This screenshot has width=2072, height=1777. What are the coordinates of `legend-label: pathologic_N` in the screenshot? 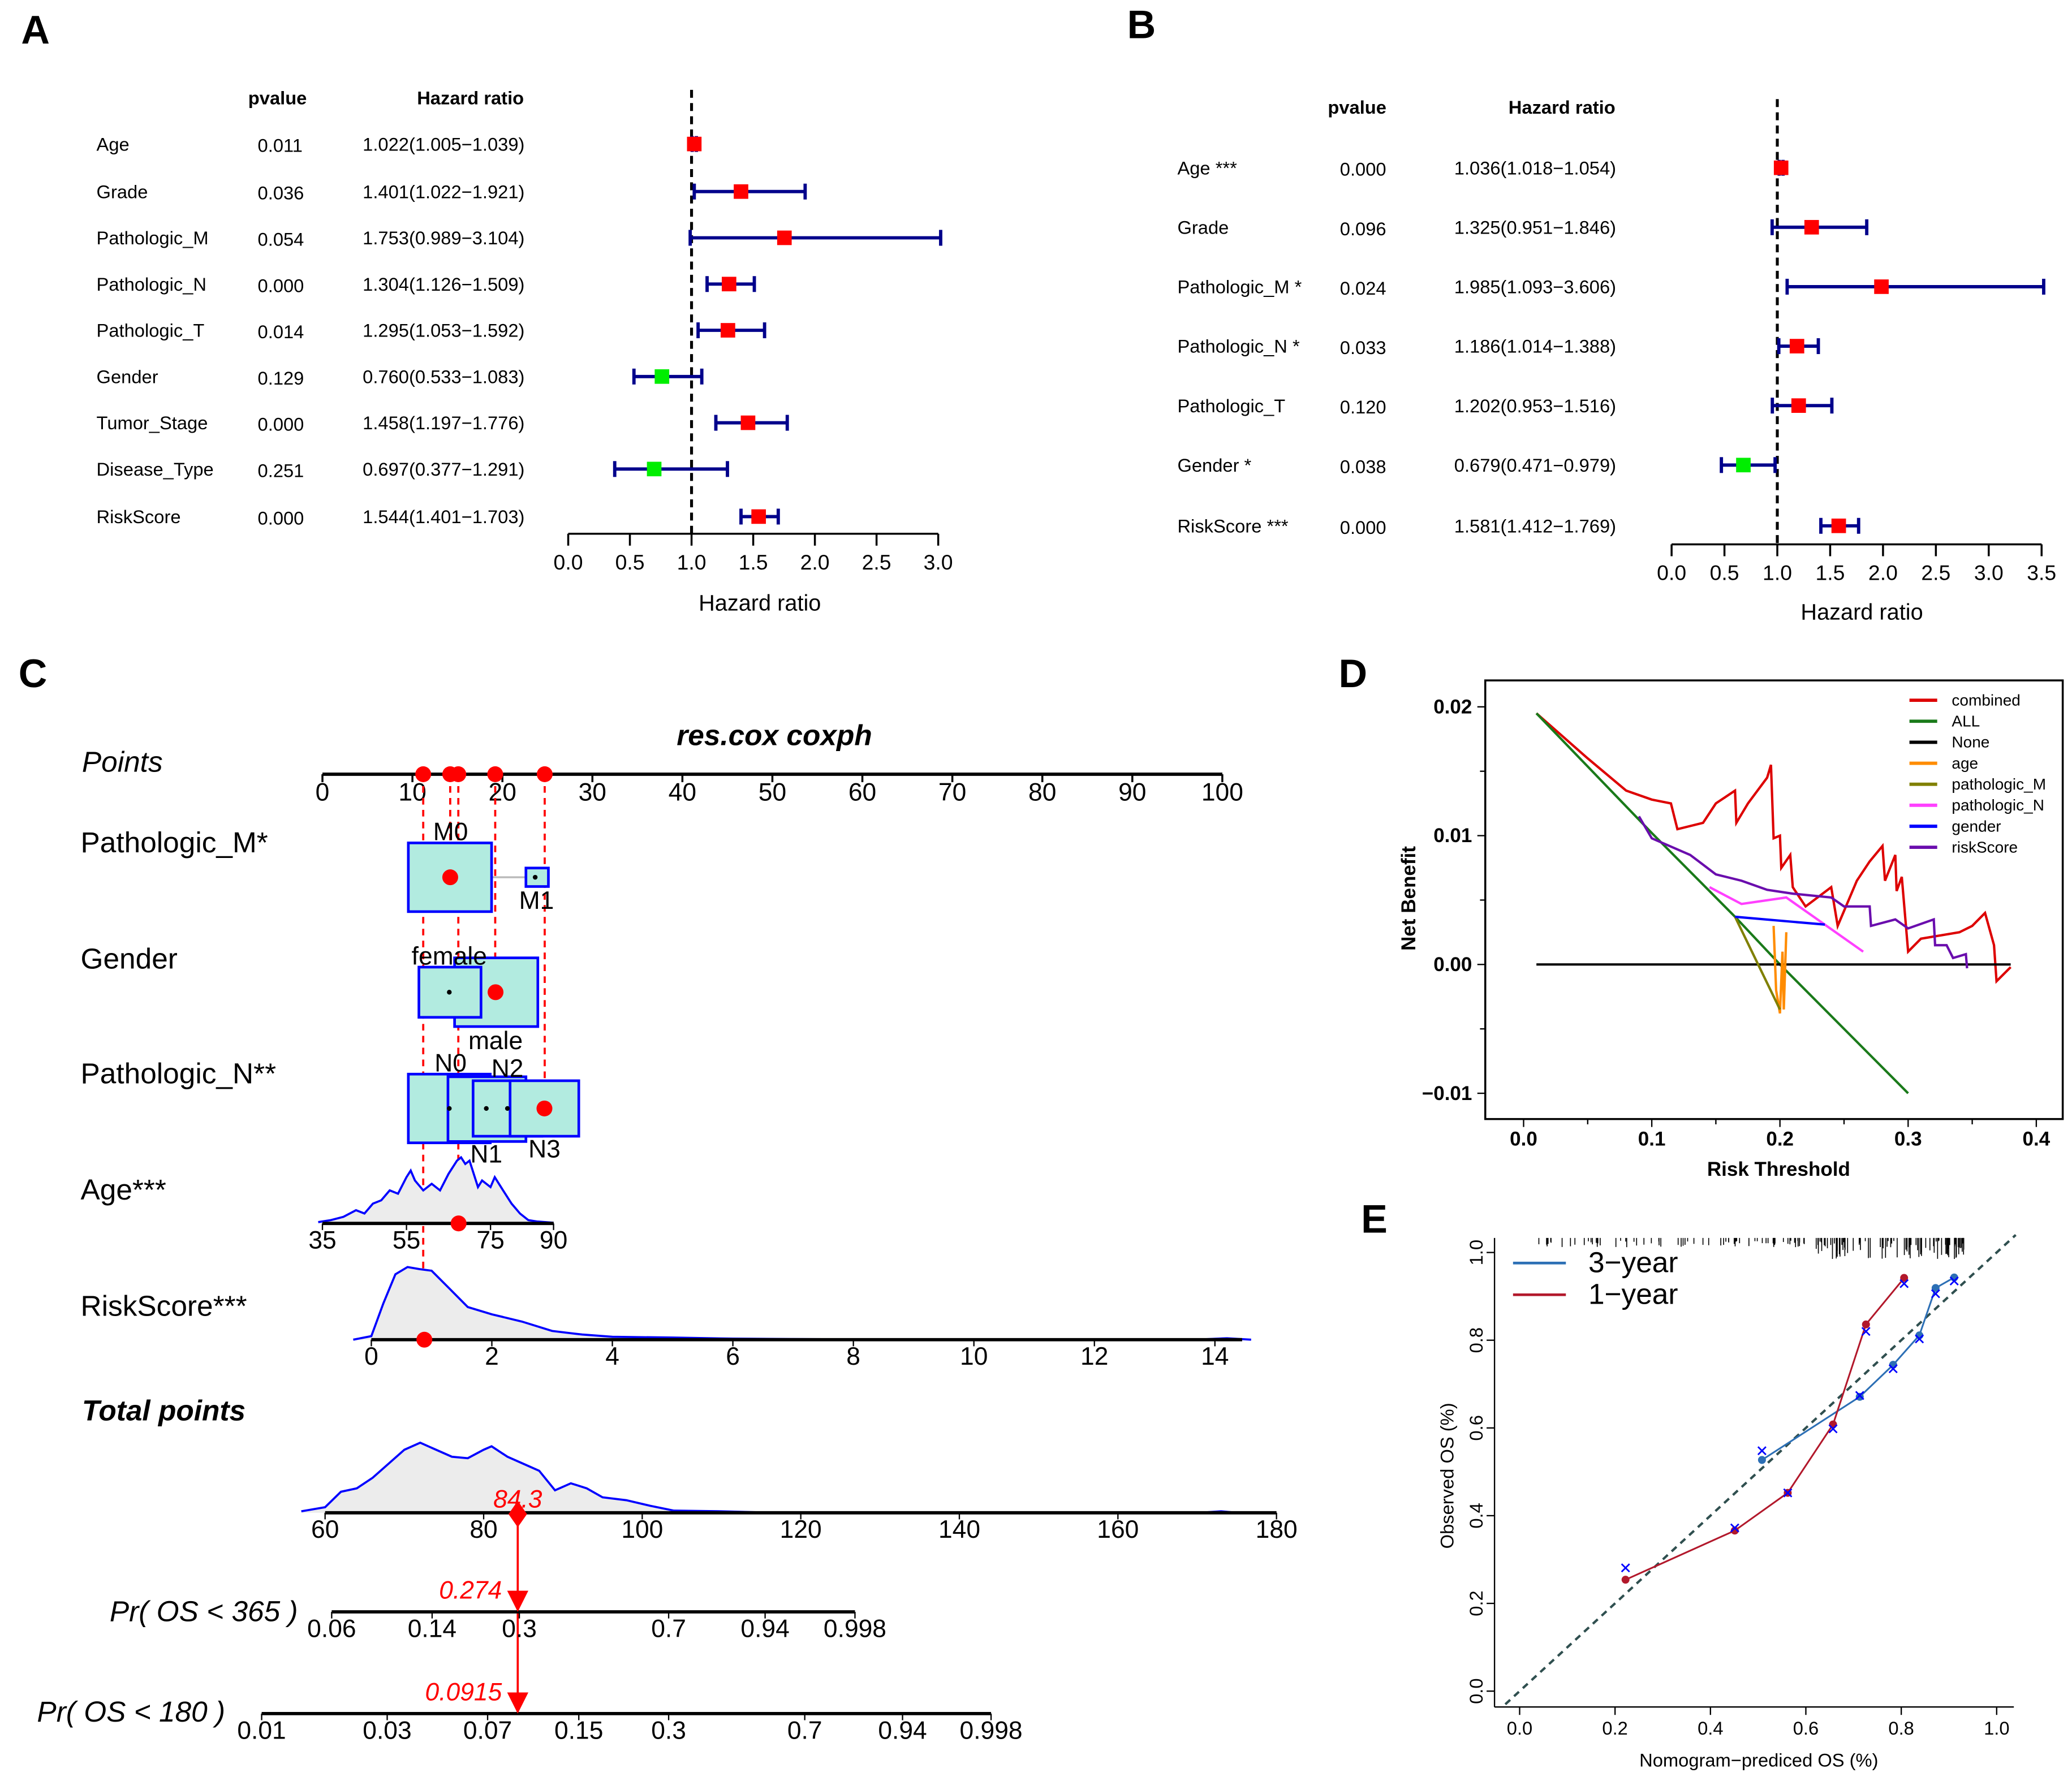 It's located at (1998, 805).